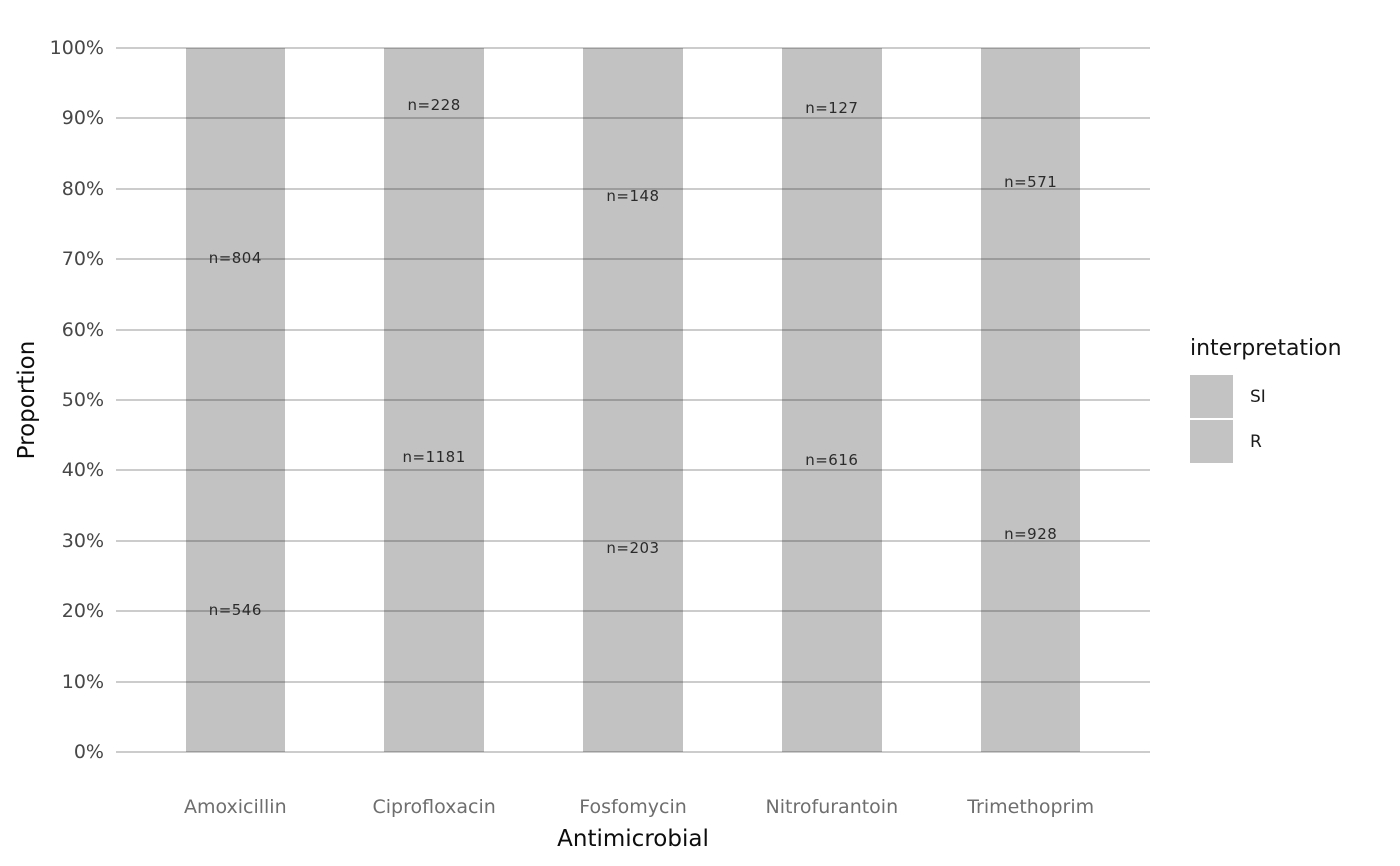 This screenshot has width=1400, height=866. Describe the element at coordinates (1211, 441) in the screenshot. I see `legend-swatch-r` at that location.